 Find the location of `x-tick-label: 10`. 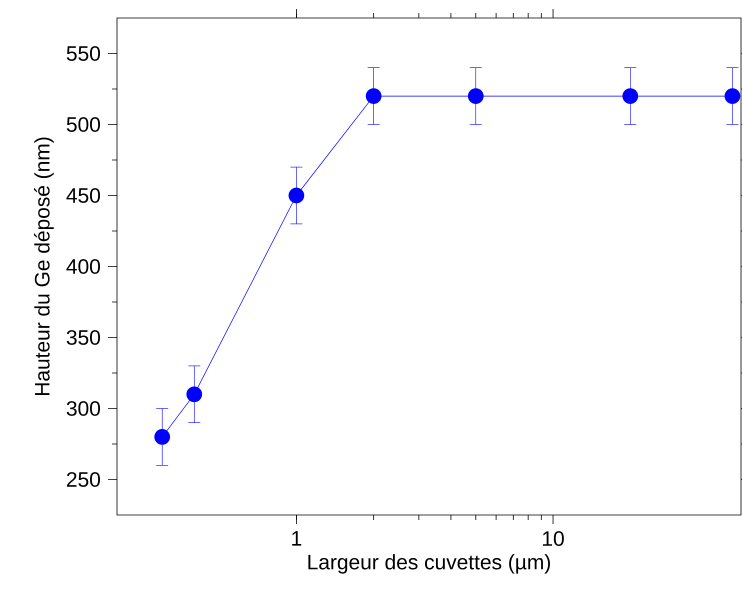

x-tick-label: 10 is located at coordinates (553, 538).